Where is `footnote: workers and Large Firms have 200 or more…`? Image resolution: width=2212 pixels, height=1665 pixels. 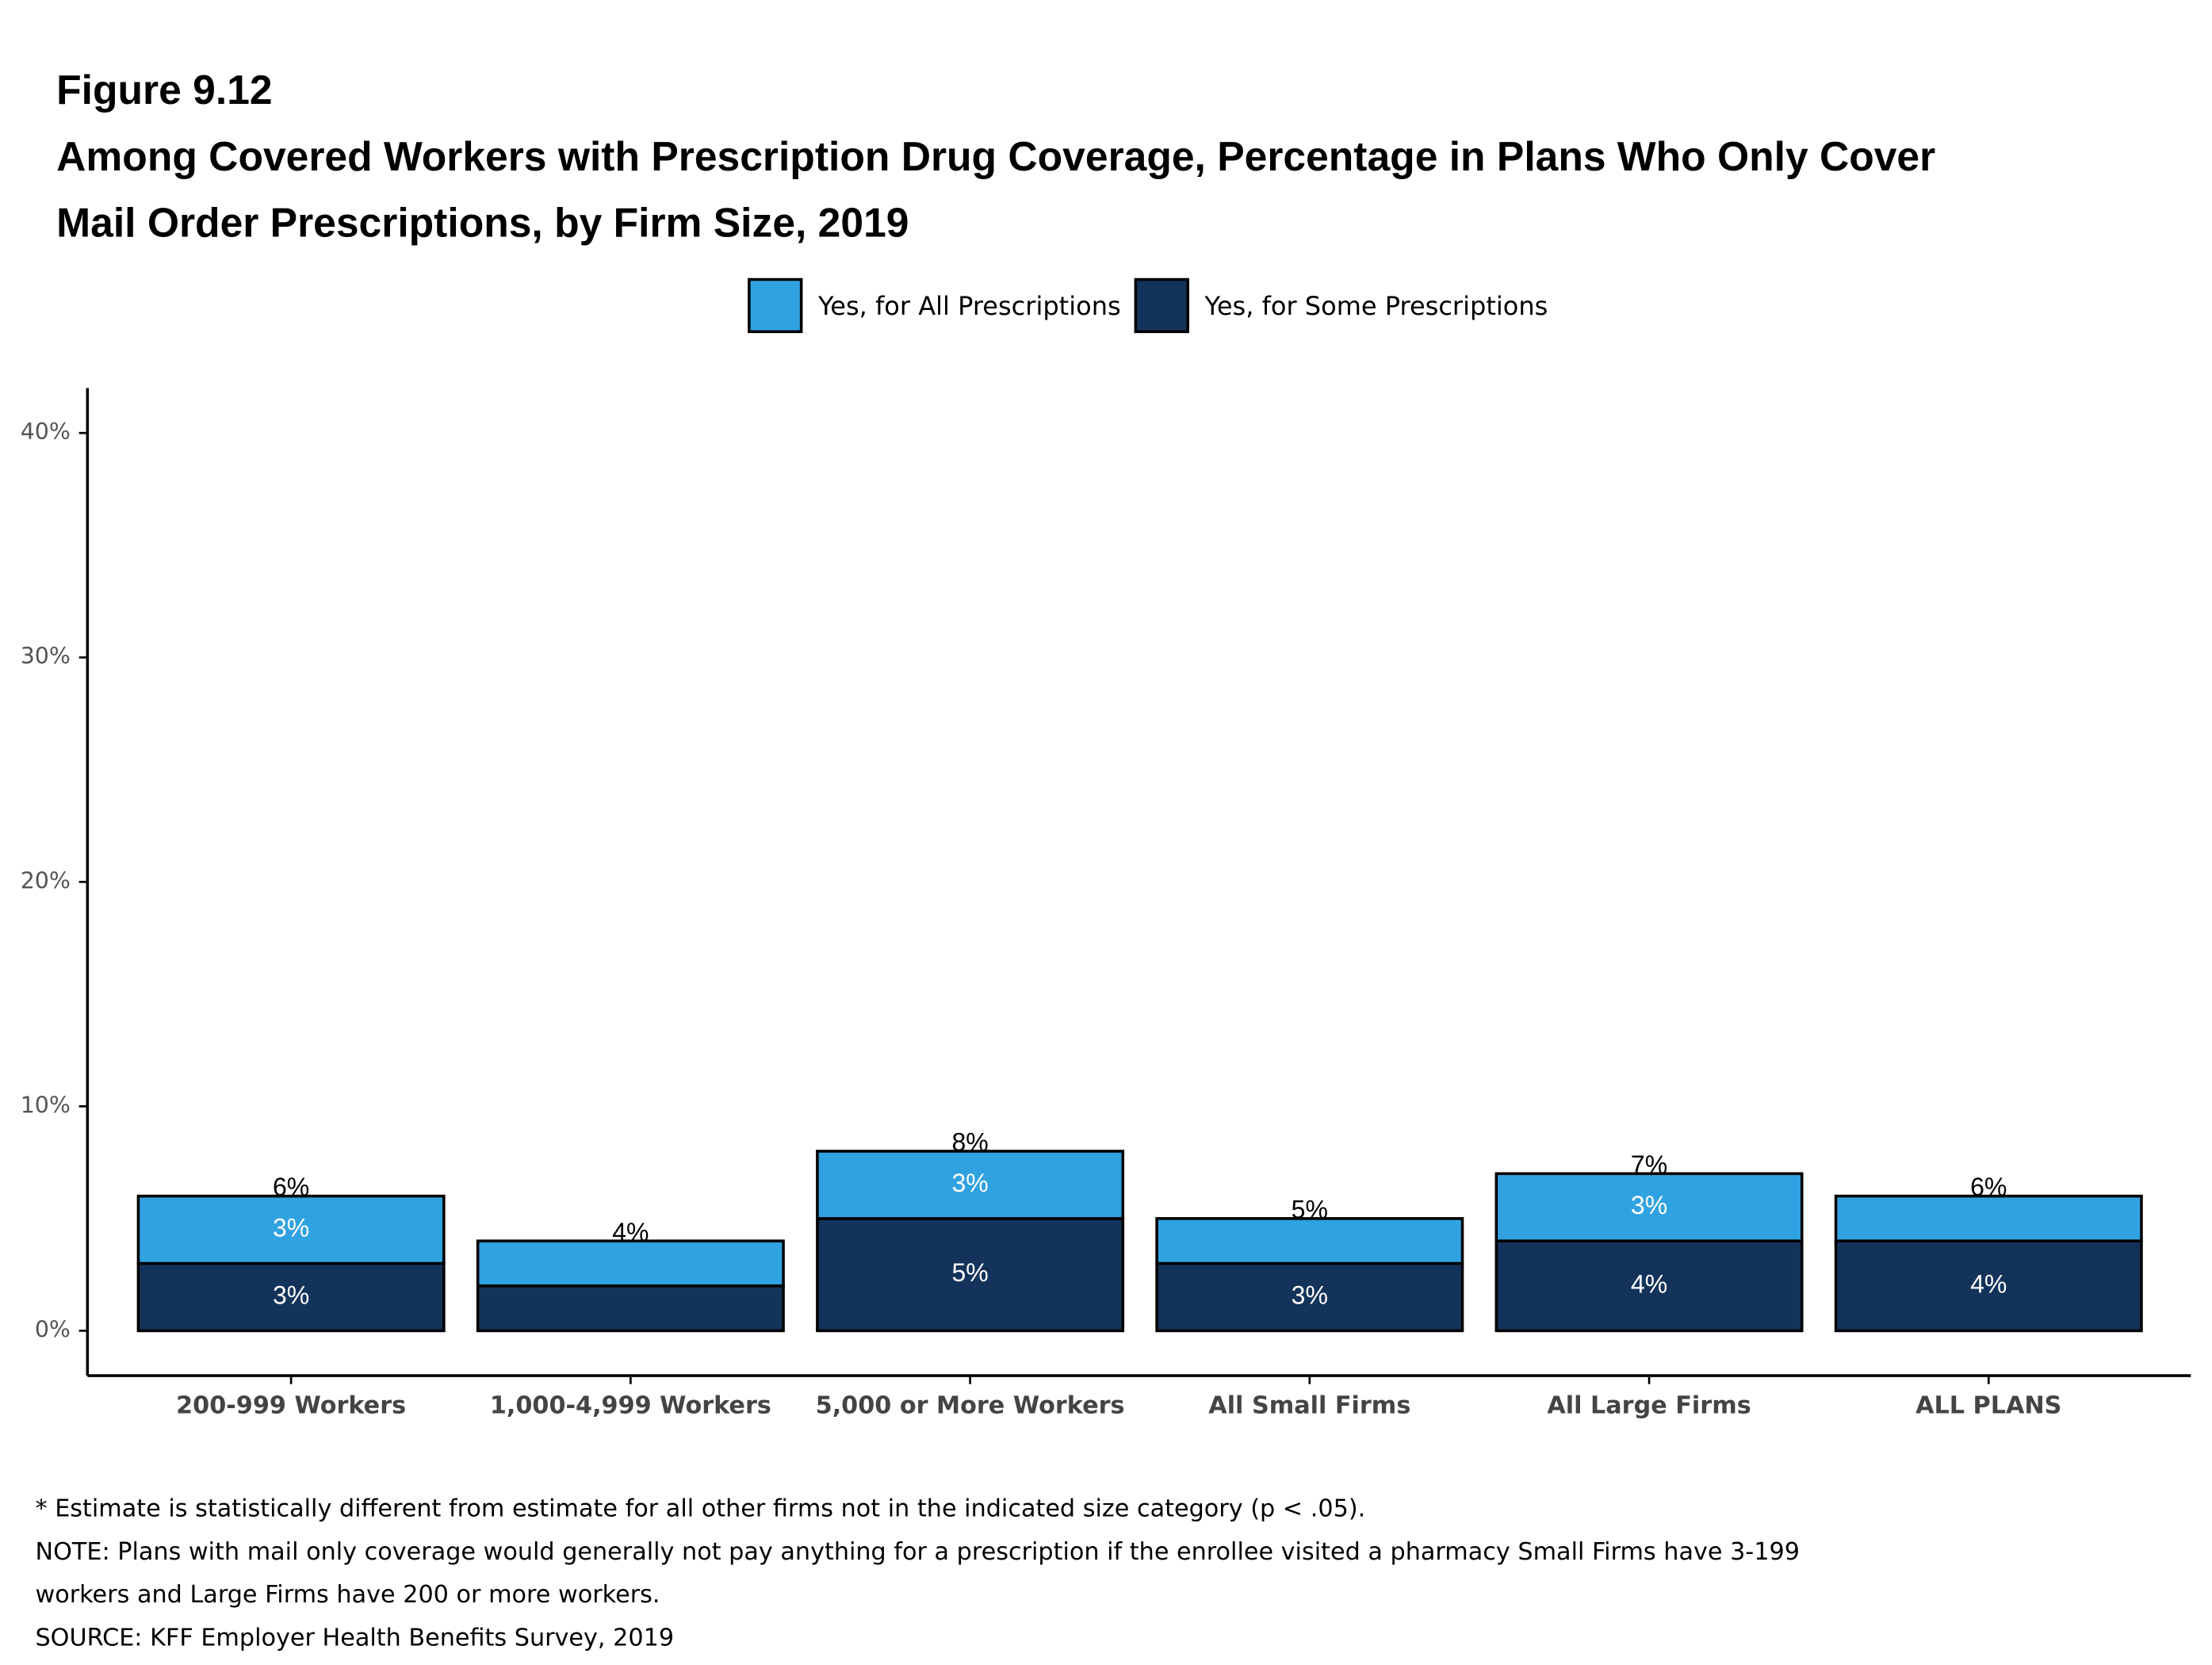
footnote: workers and Large Firms have 200 or more… is located at coordinates (347, 1595).